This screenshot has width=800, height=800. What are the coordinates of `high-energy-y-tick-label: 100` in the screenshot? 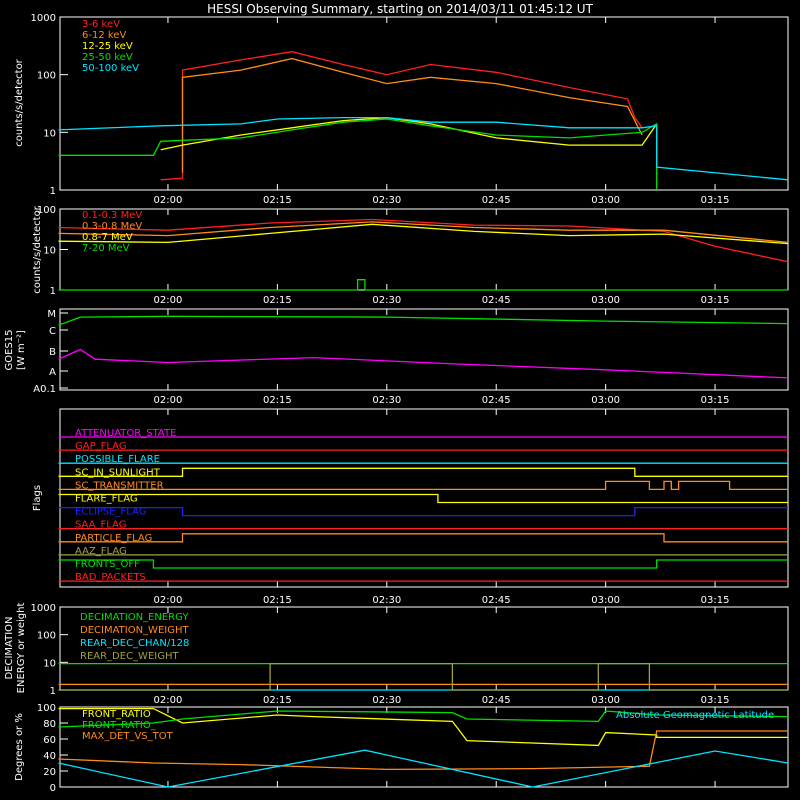 It's located at (46, 210).